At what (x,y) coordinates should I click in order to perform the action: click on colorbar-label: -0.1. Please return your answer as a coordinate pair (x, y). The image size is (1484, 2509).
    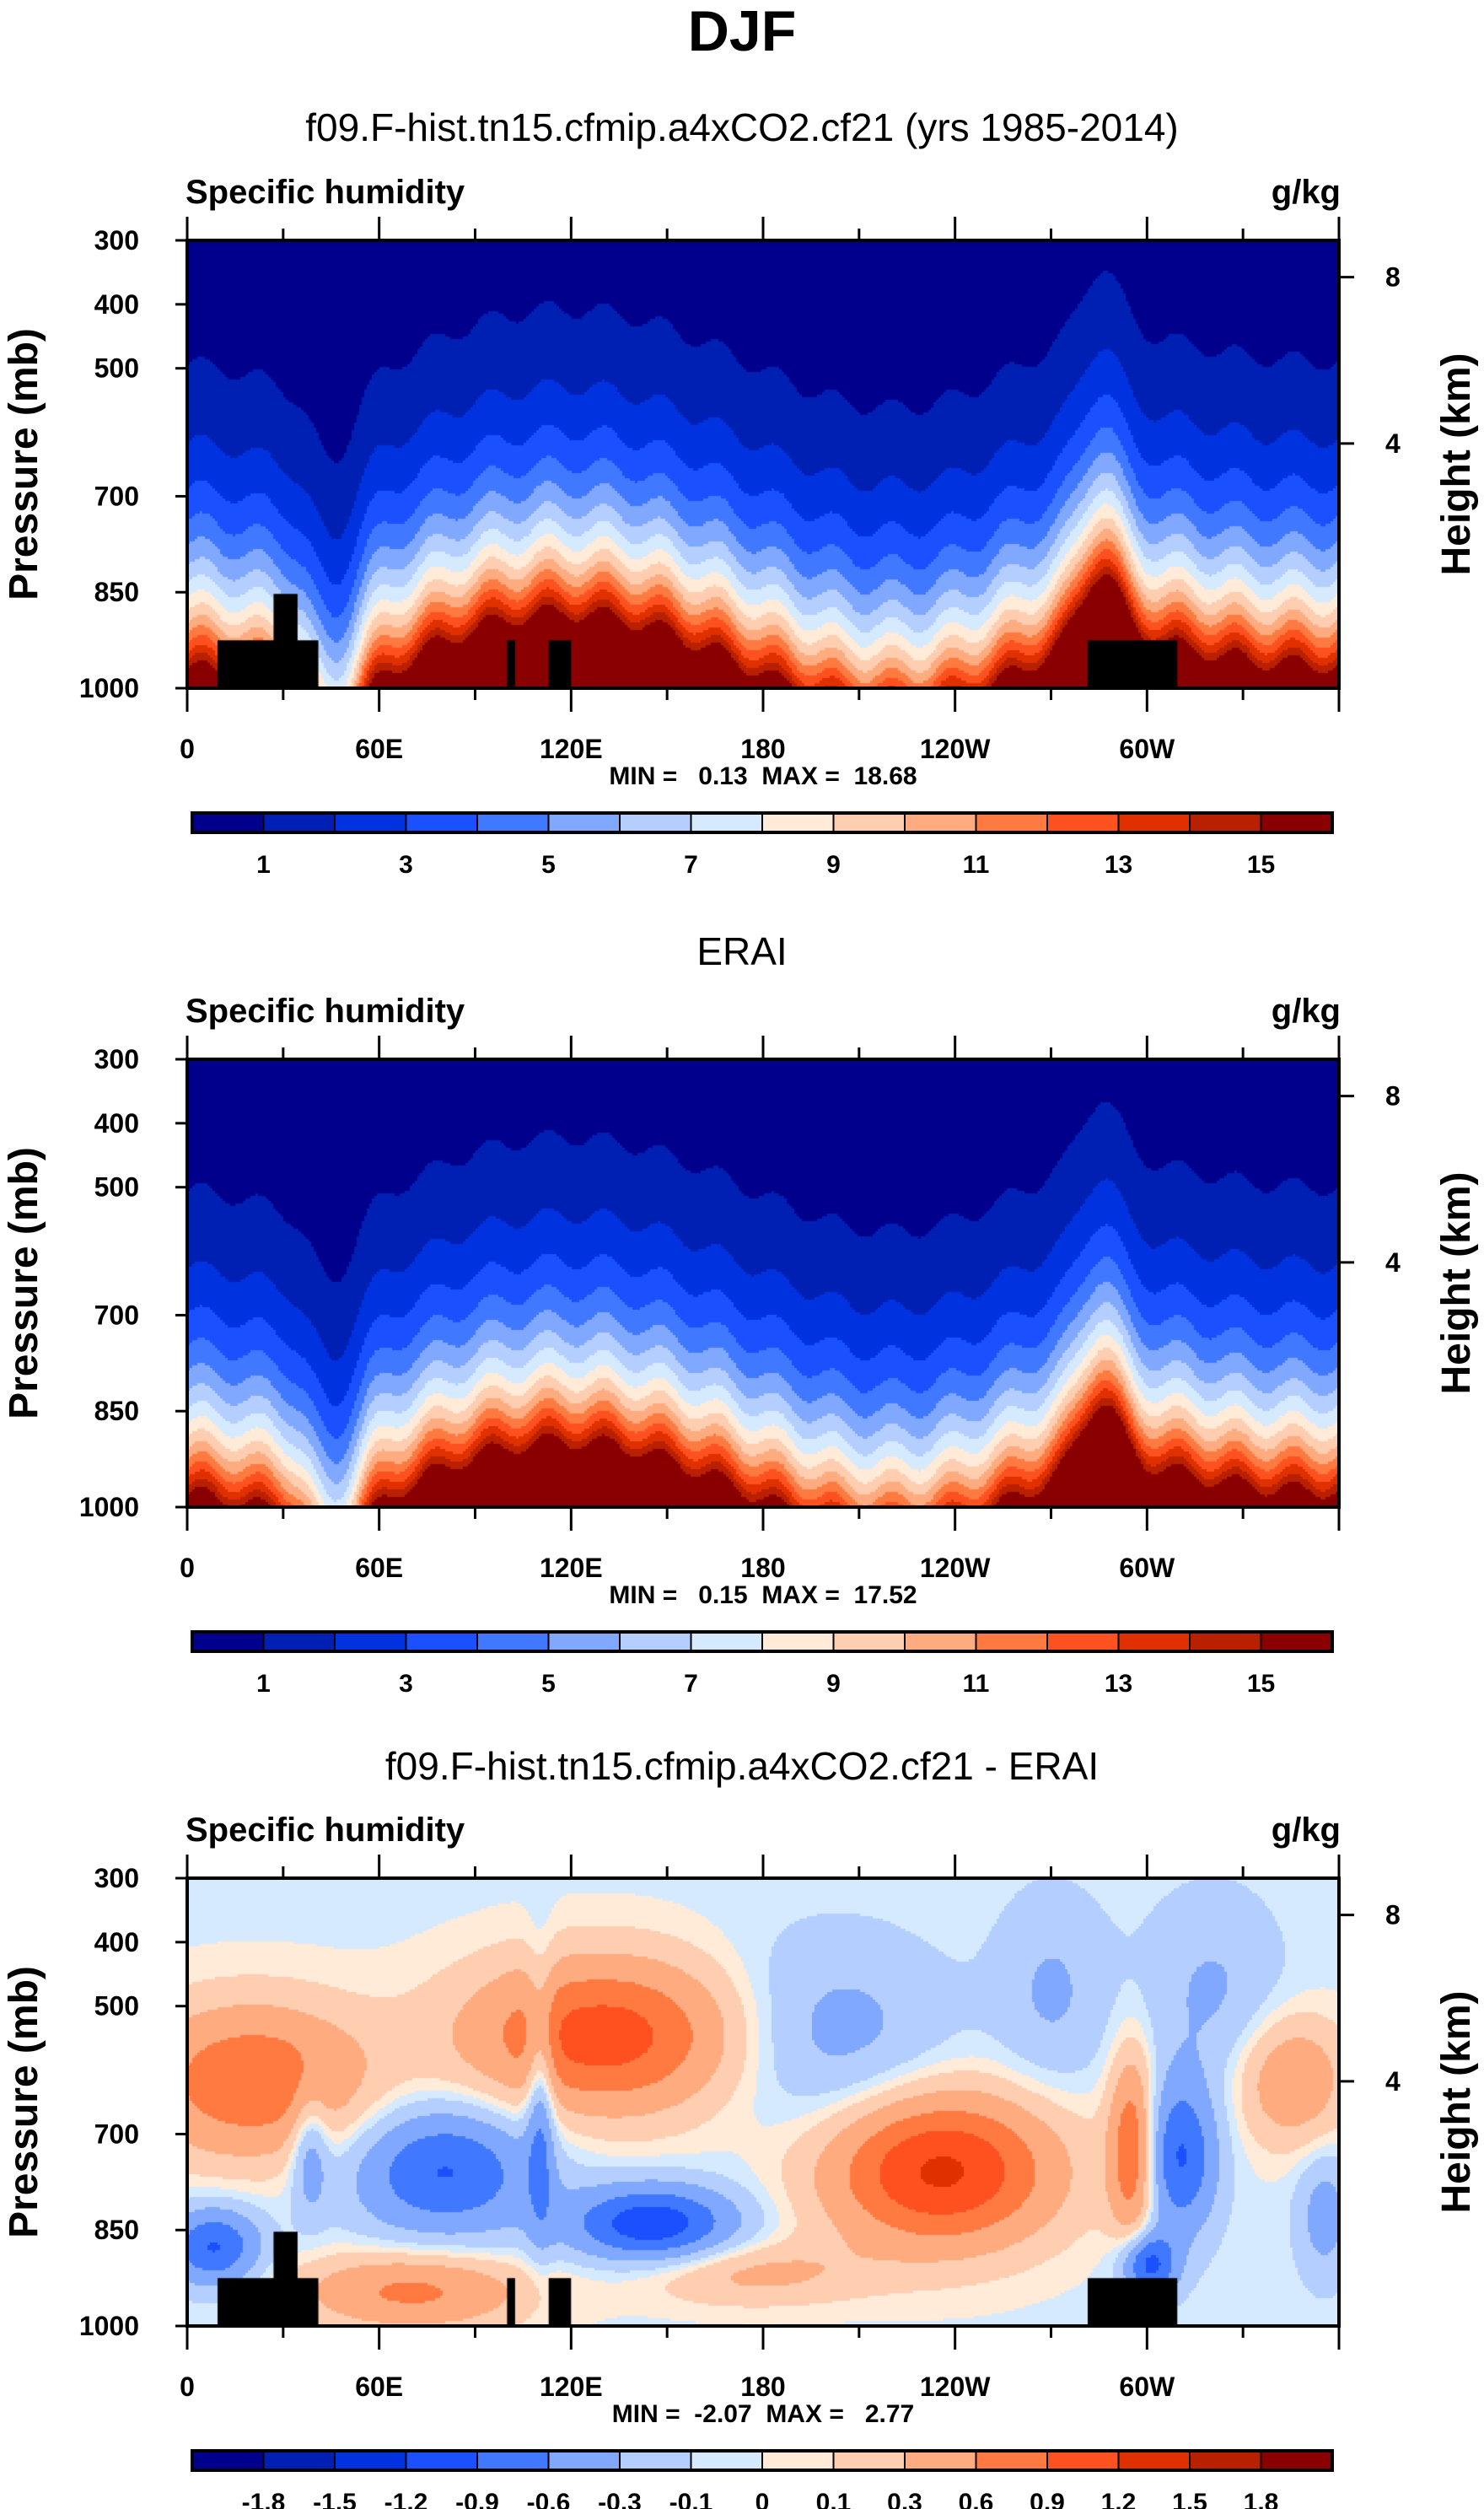
    Looking at the image, I should click on (691, 2499).